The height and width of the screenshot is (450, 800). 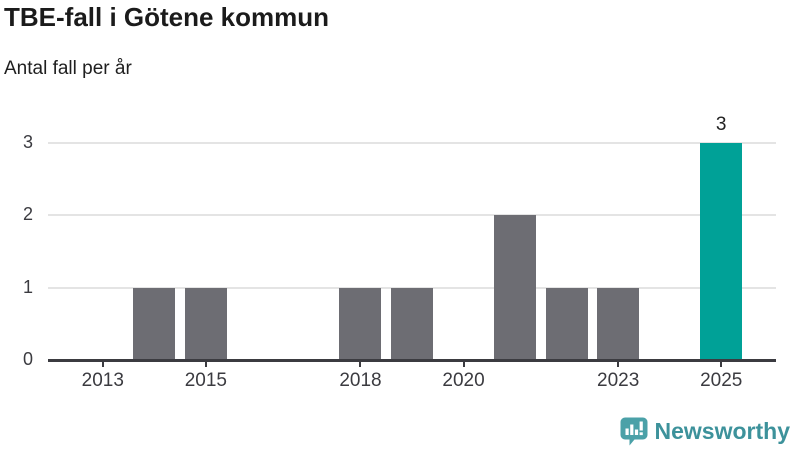 I want to click on bar-2014, so click(x=154, y=323).